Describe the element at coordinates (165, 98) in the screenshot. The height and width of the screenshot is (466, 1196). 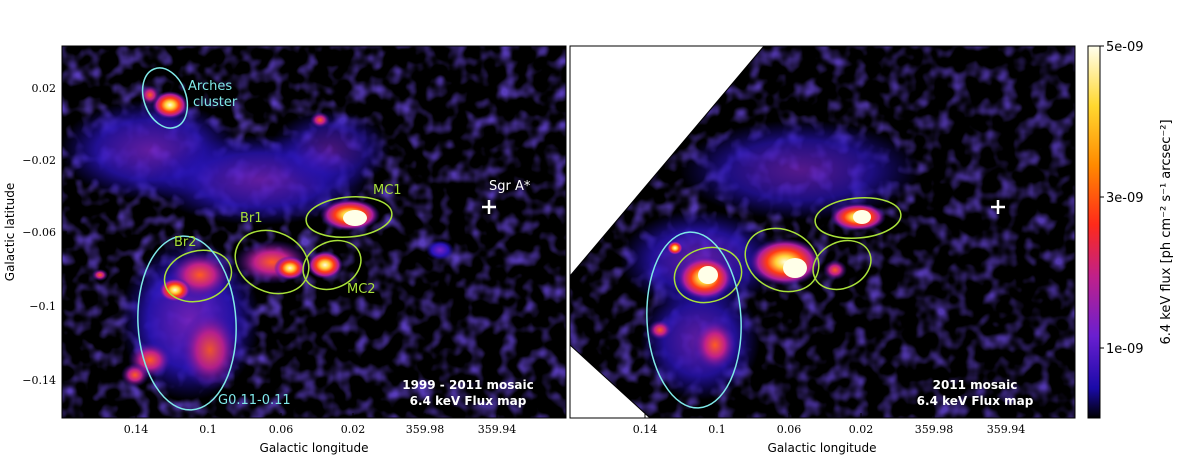
I see `arches-region` at that location.